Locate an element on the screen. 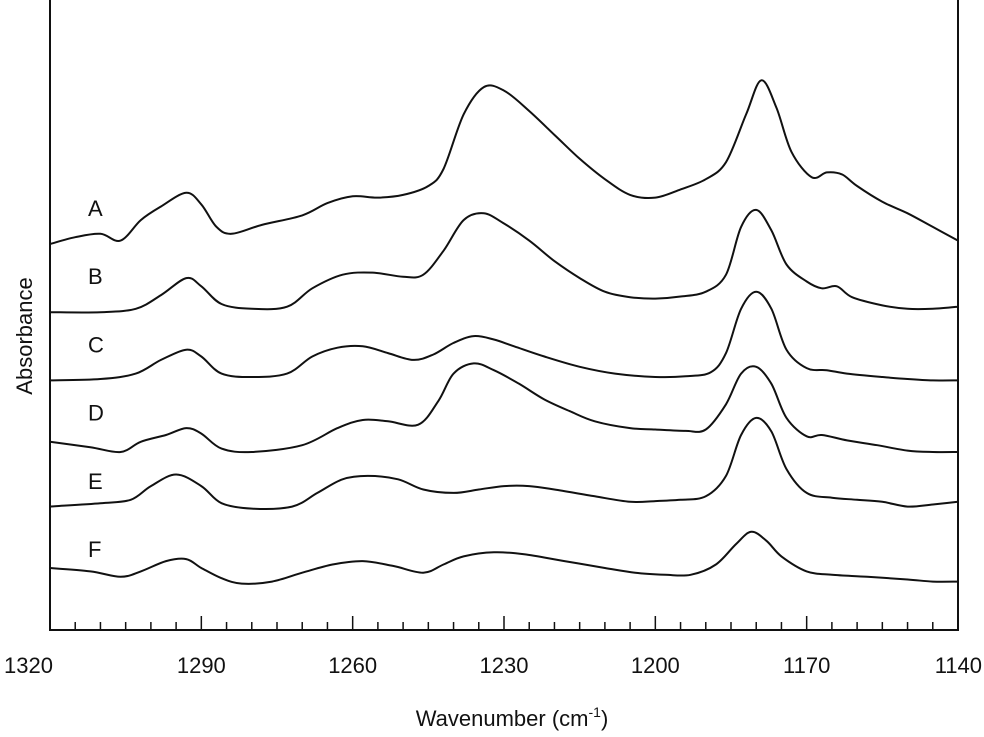 The width and height of the screenshot is (984, 737). y-axis-title: Absorbance is located at coordinates (24, 335).